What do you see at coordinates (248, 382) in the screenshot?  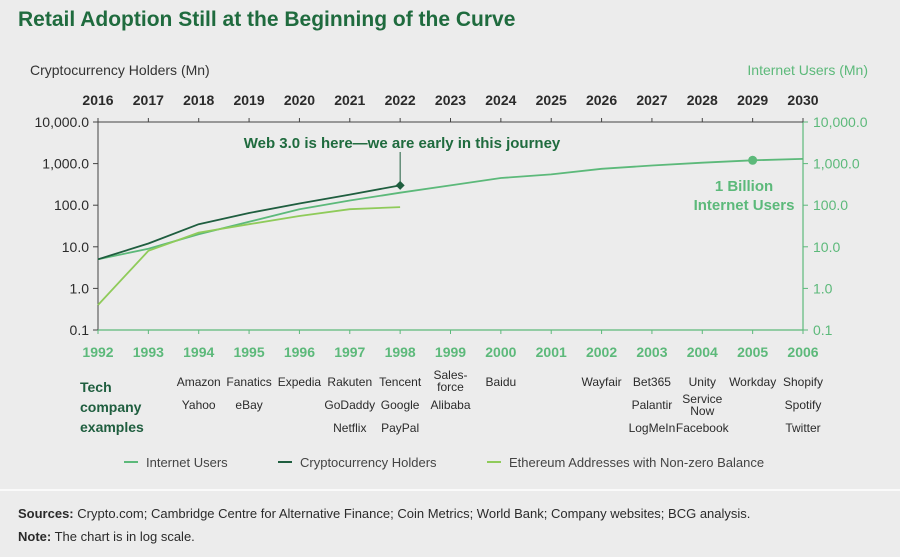 I see `company-name: Fanatics` at bounding box center [248, 382].